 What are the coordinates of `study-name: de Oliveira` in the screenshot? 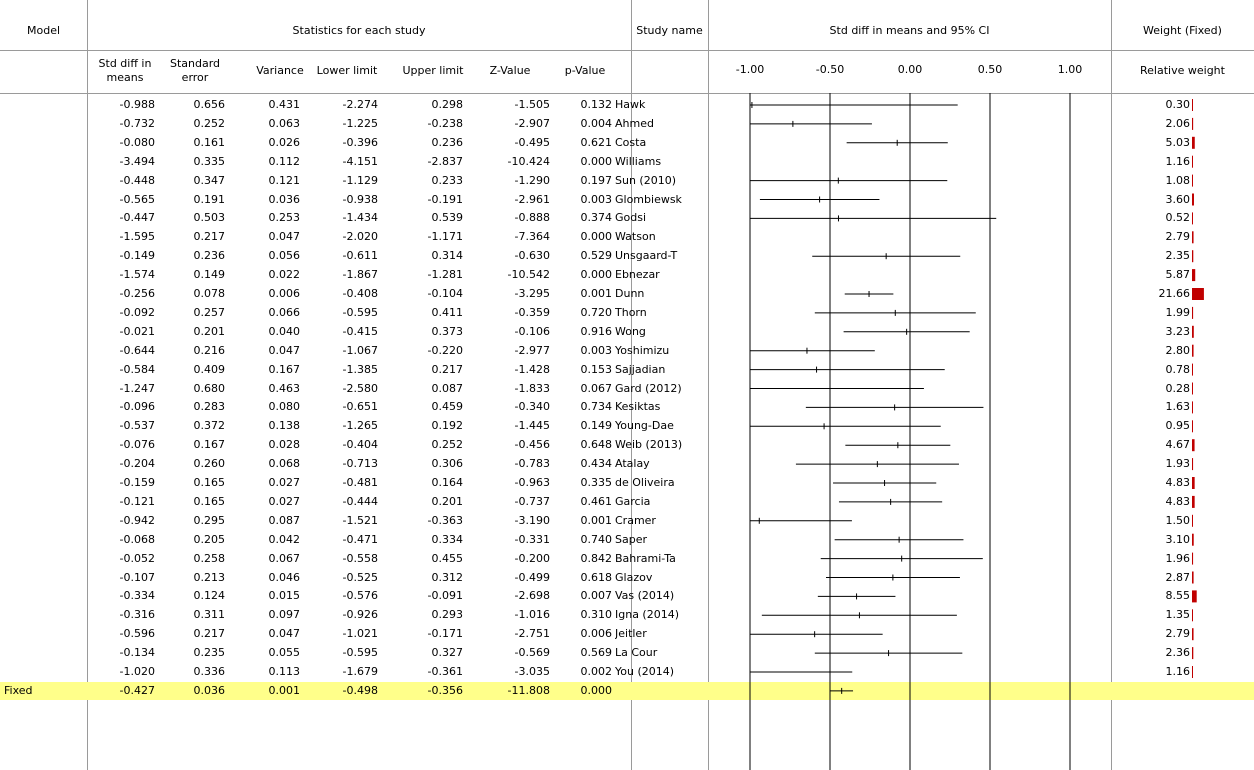 It's located at (645, 482).